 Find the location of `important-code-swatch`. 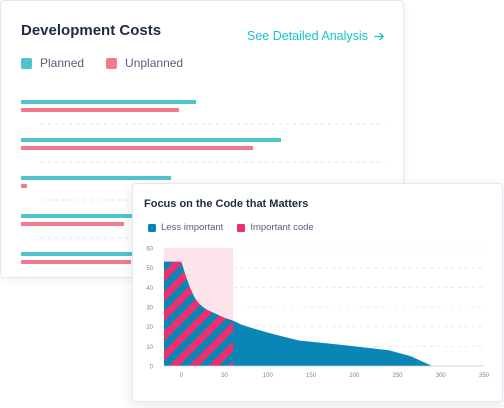

important-code-swatch is located at coordinates (241, 227).